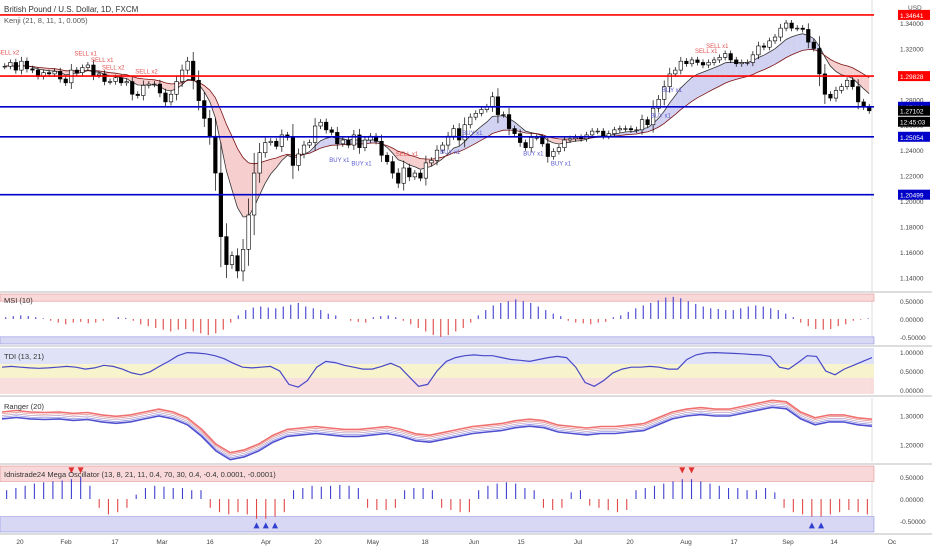  Describe the element at coordinates (912, 500) in the screenshot. I see `panel-tick-label: 0.00000` at that location.